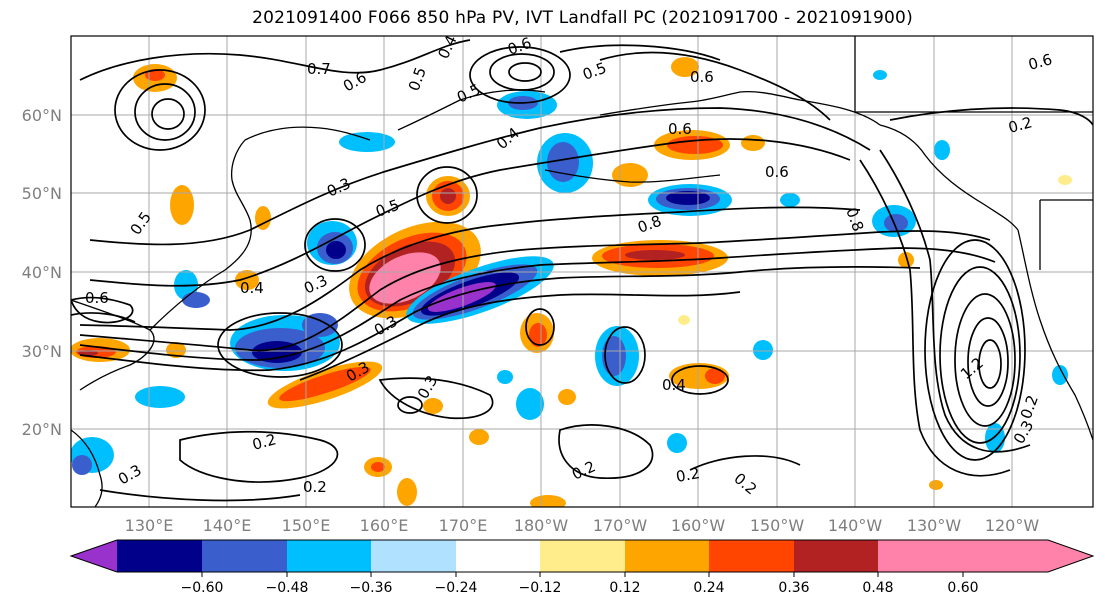 This screenshot has height=601, width=1105. What do you see at coordinates (42, 115) in the screenshot?
I see `lat-label-60n: 60°N` at bounding box center [42, 115].